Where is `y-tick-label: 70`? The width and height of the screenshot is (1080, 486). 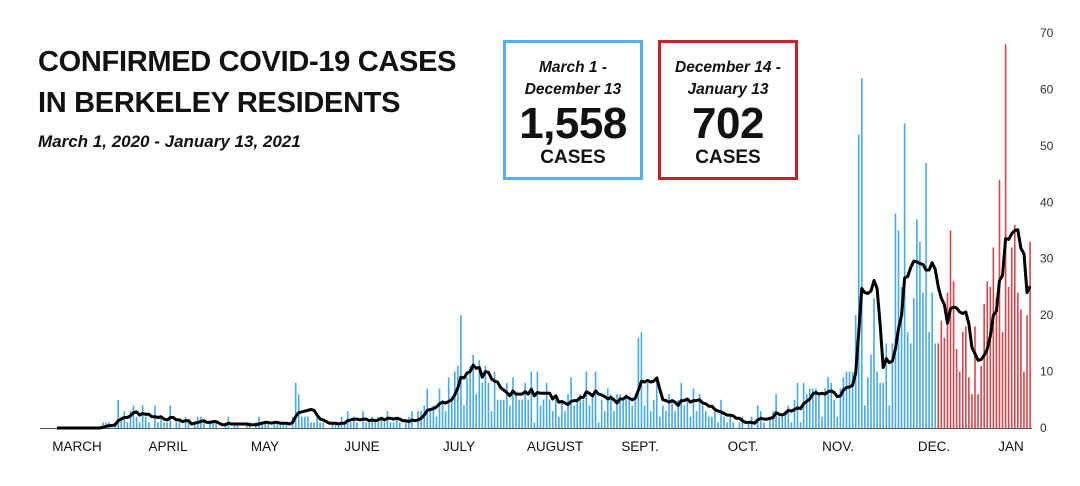
y-tick-label: 70 is located at coordinates (1047, 33).